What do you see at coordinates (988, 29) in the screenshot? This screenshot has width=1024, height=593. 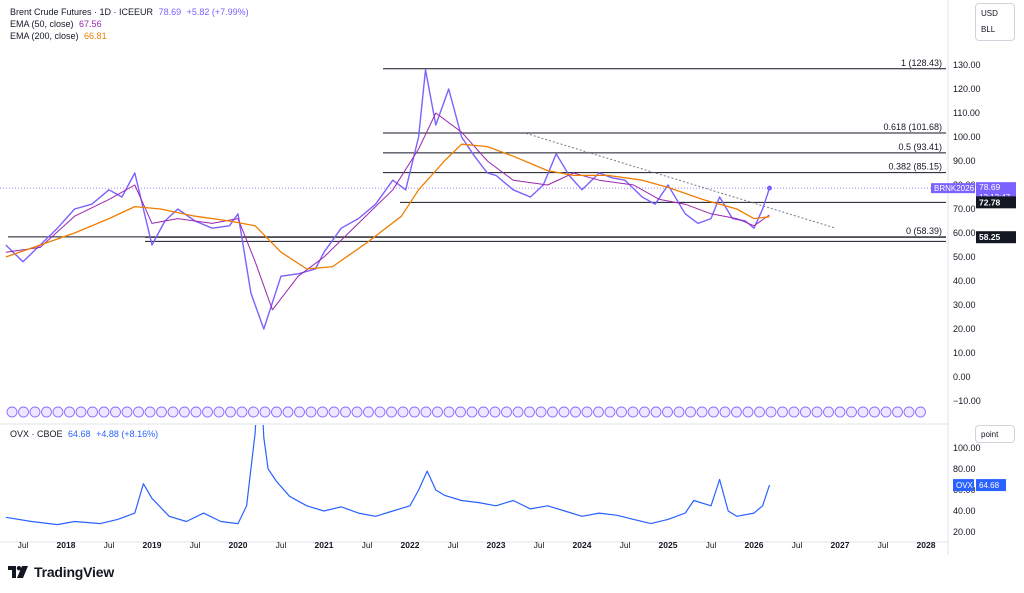 I see `unit-label: BLL` at bounding box center [988, 29].